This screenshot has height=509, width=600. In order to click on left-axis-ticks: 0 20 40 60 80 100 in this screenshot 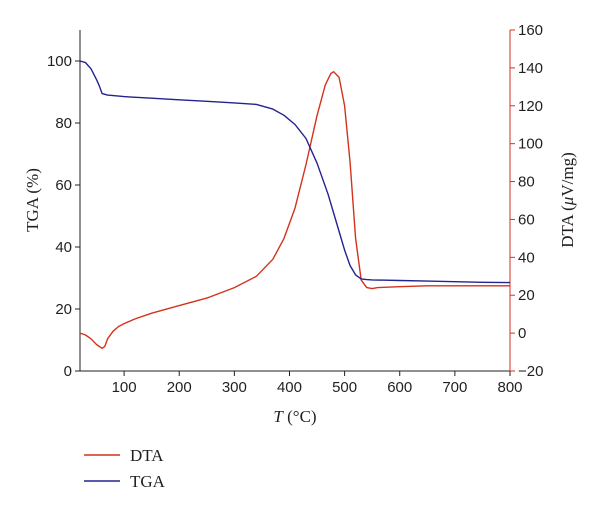, I will do `click(63, 216)`.